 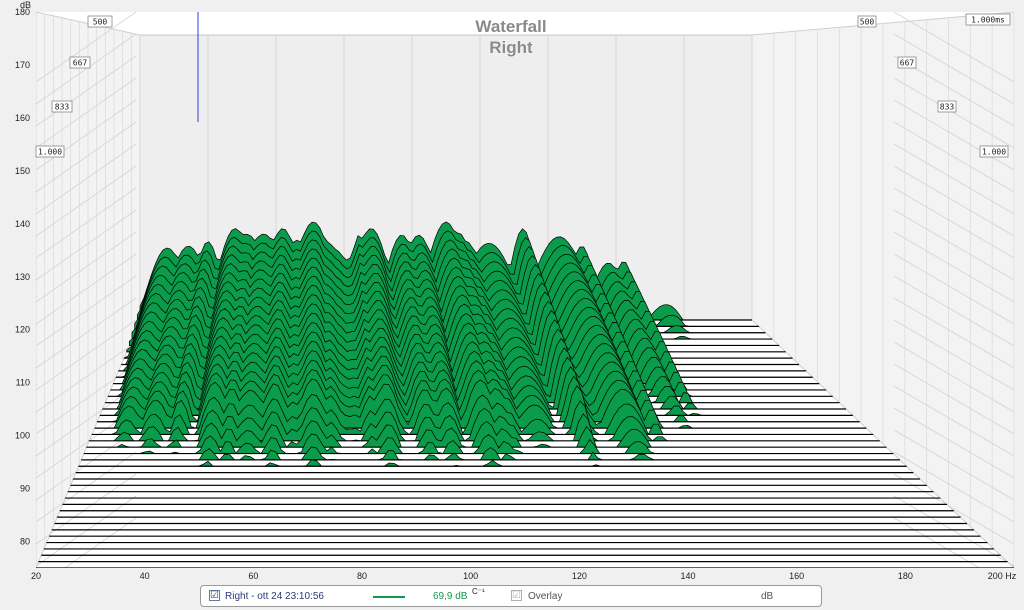 I want to click on y-tick-label: 140, so click(x=22, y=224).